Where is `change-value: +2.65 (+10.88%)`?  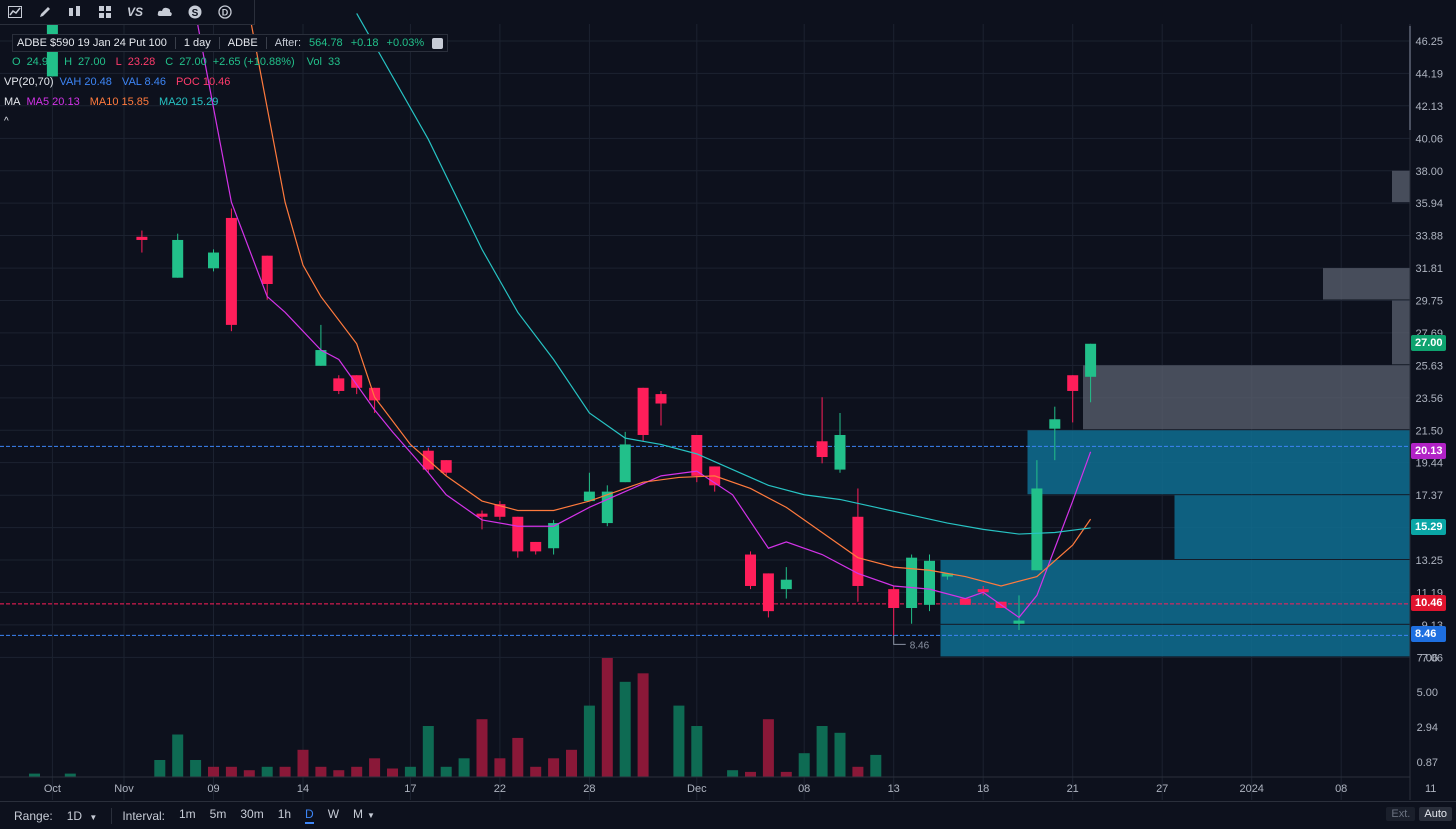 change-value: +2.65 (+10.88%) is located at coordinates (253, 62).